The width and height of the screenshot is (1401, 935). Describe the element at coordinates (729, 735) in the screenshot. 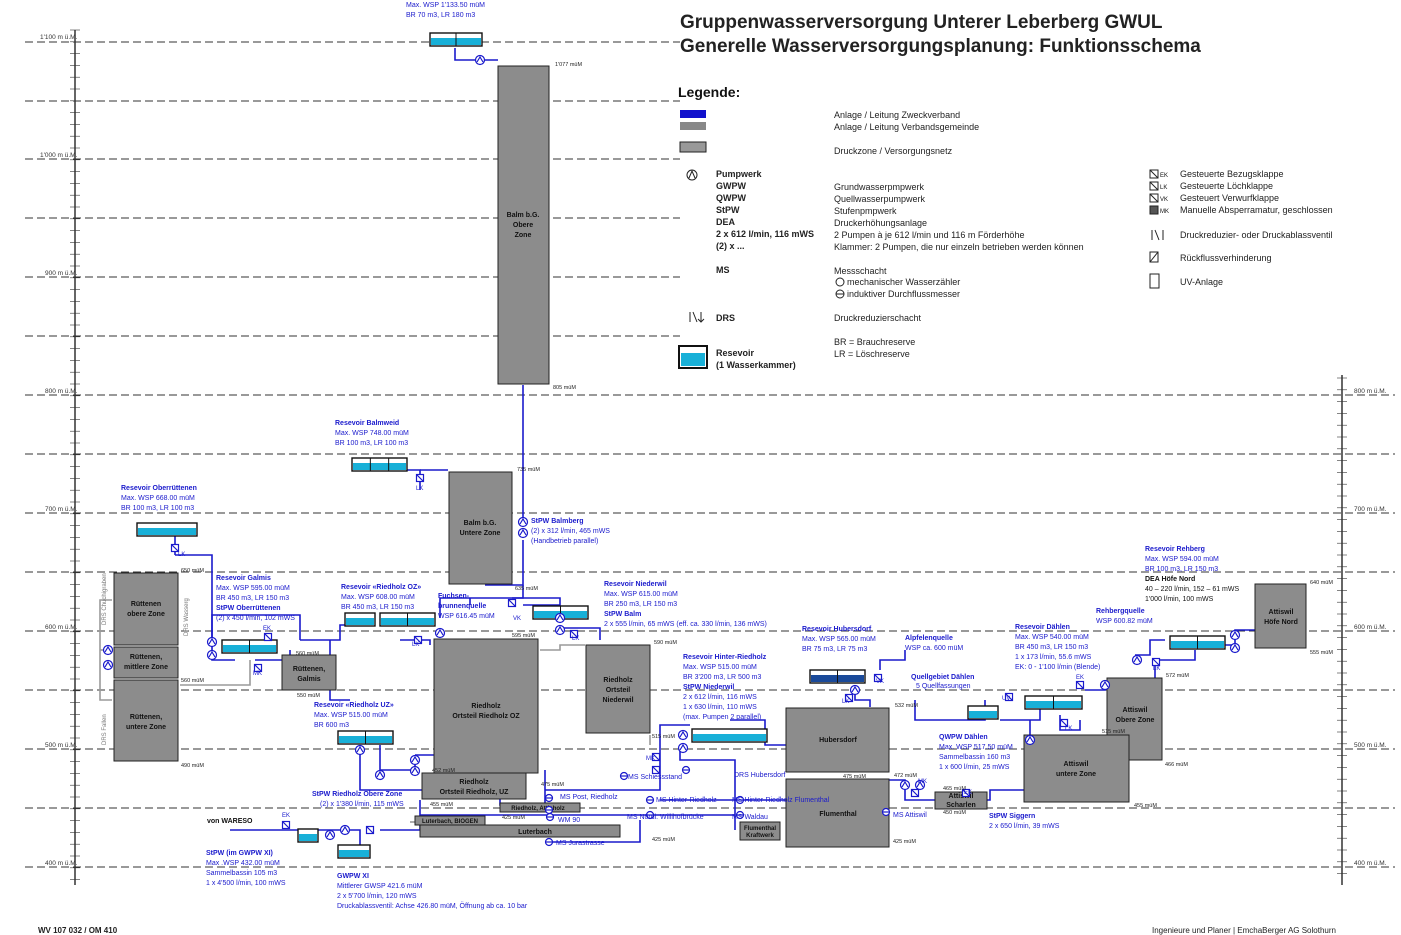

I see `reservoir-hinter-riedholz` at that location.